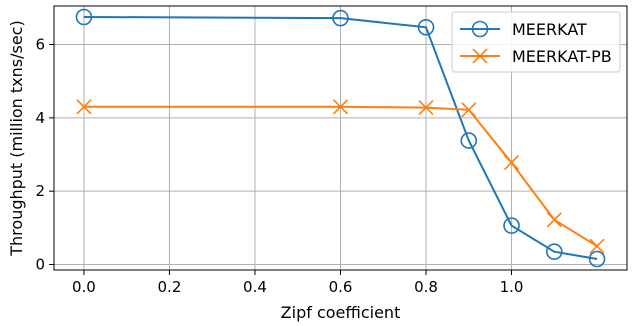 Image resolution: width=634 pixels, height=326 pixels. Describe the element at coordinates (562, 56) in the screenshot. I see `legend-label-meerkat-pb: MEERKAT-PB` at that location.